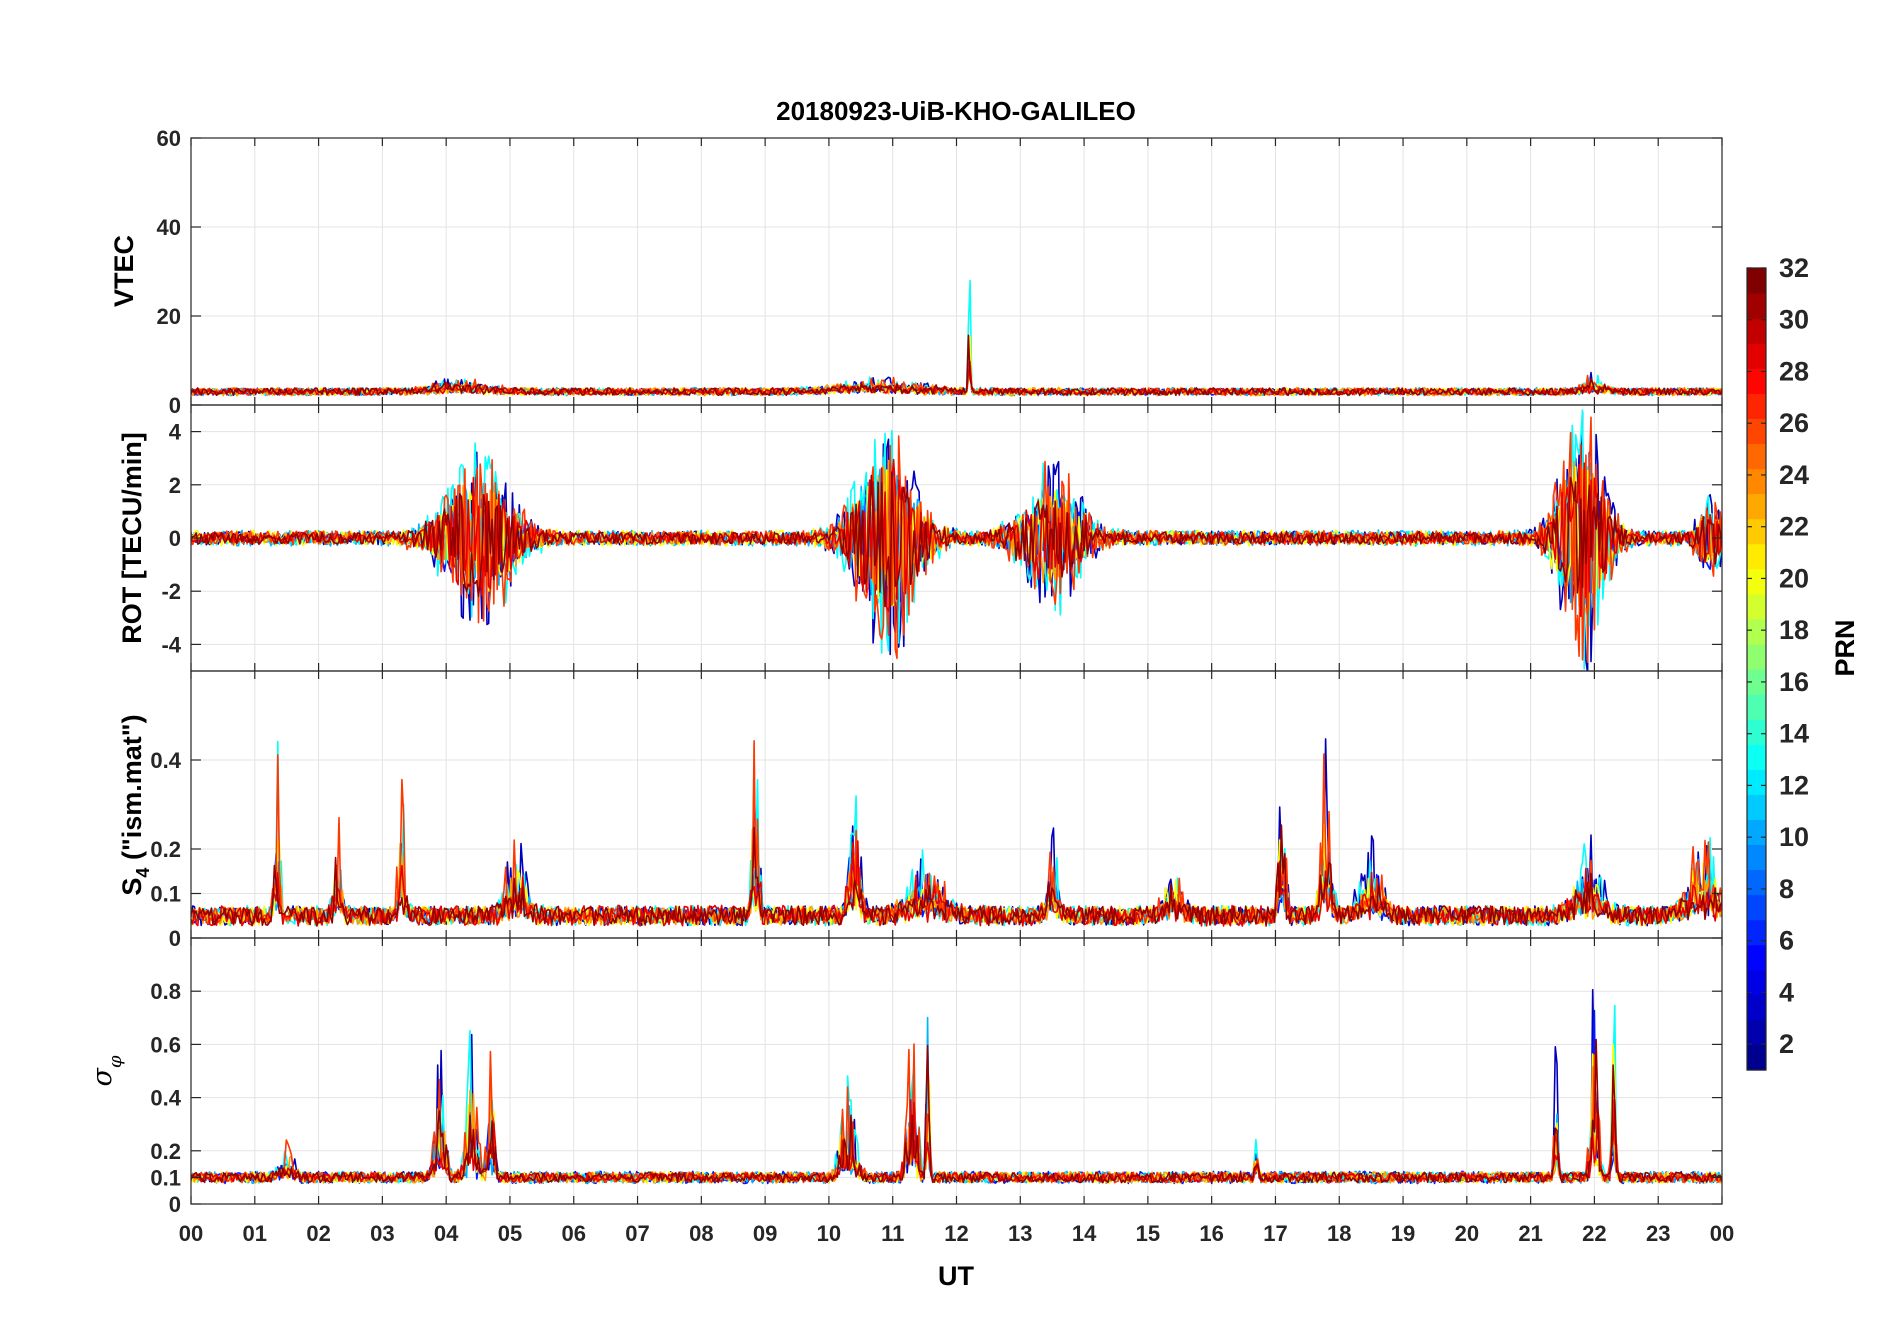  Describe the element at coordinates (1020, 1233) in the screenshot. I see `x-tick-label: 13` at that location.